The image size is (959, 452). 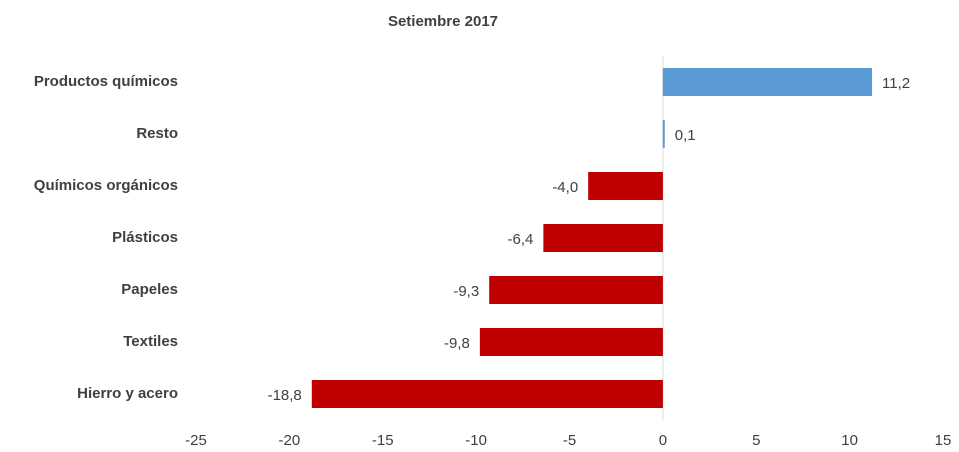 What do you see at coordinates (150, 341) in the screenshot?
I see `y-tick-label: Textiles` at bounding box center [150, 341].